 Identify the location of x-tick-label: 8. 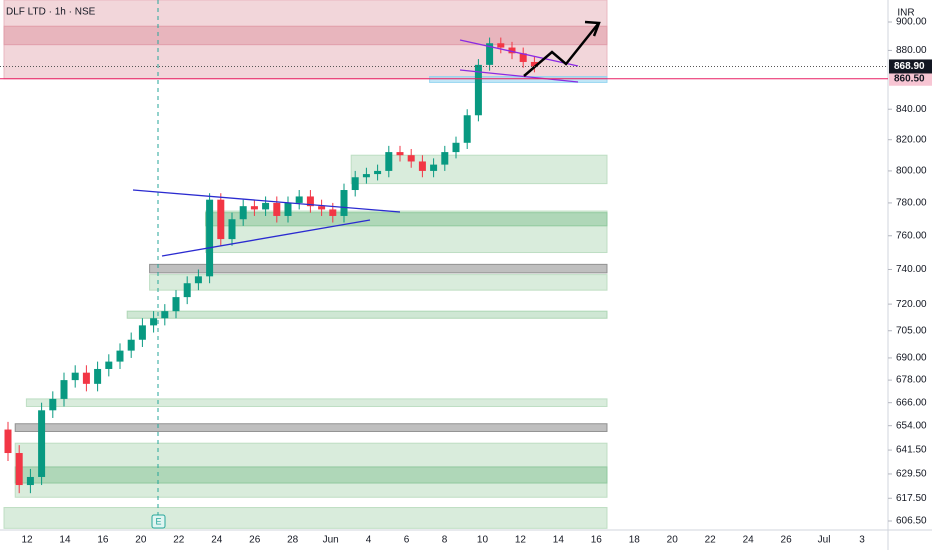
(445, 540).